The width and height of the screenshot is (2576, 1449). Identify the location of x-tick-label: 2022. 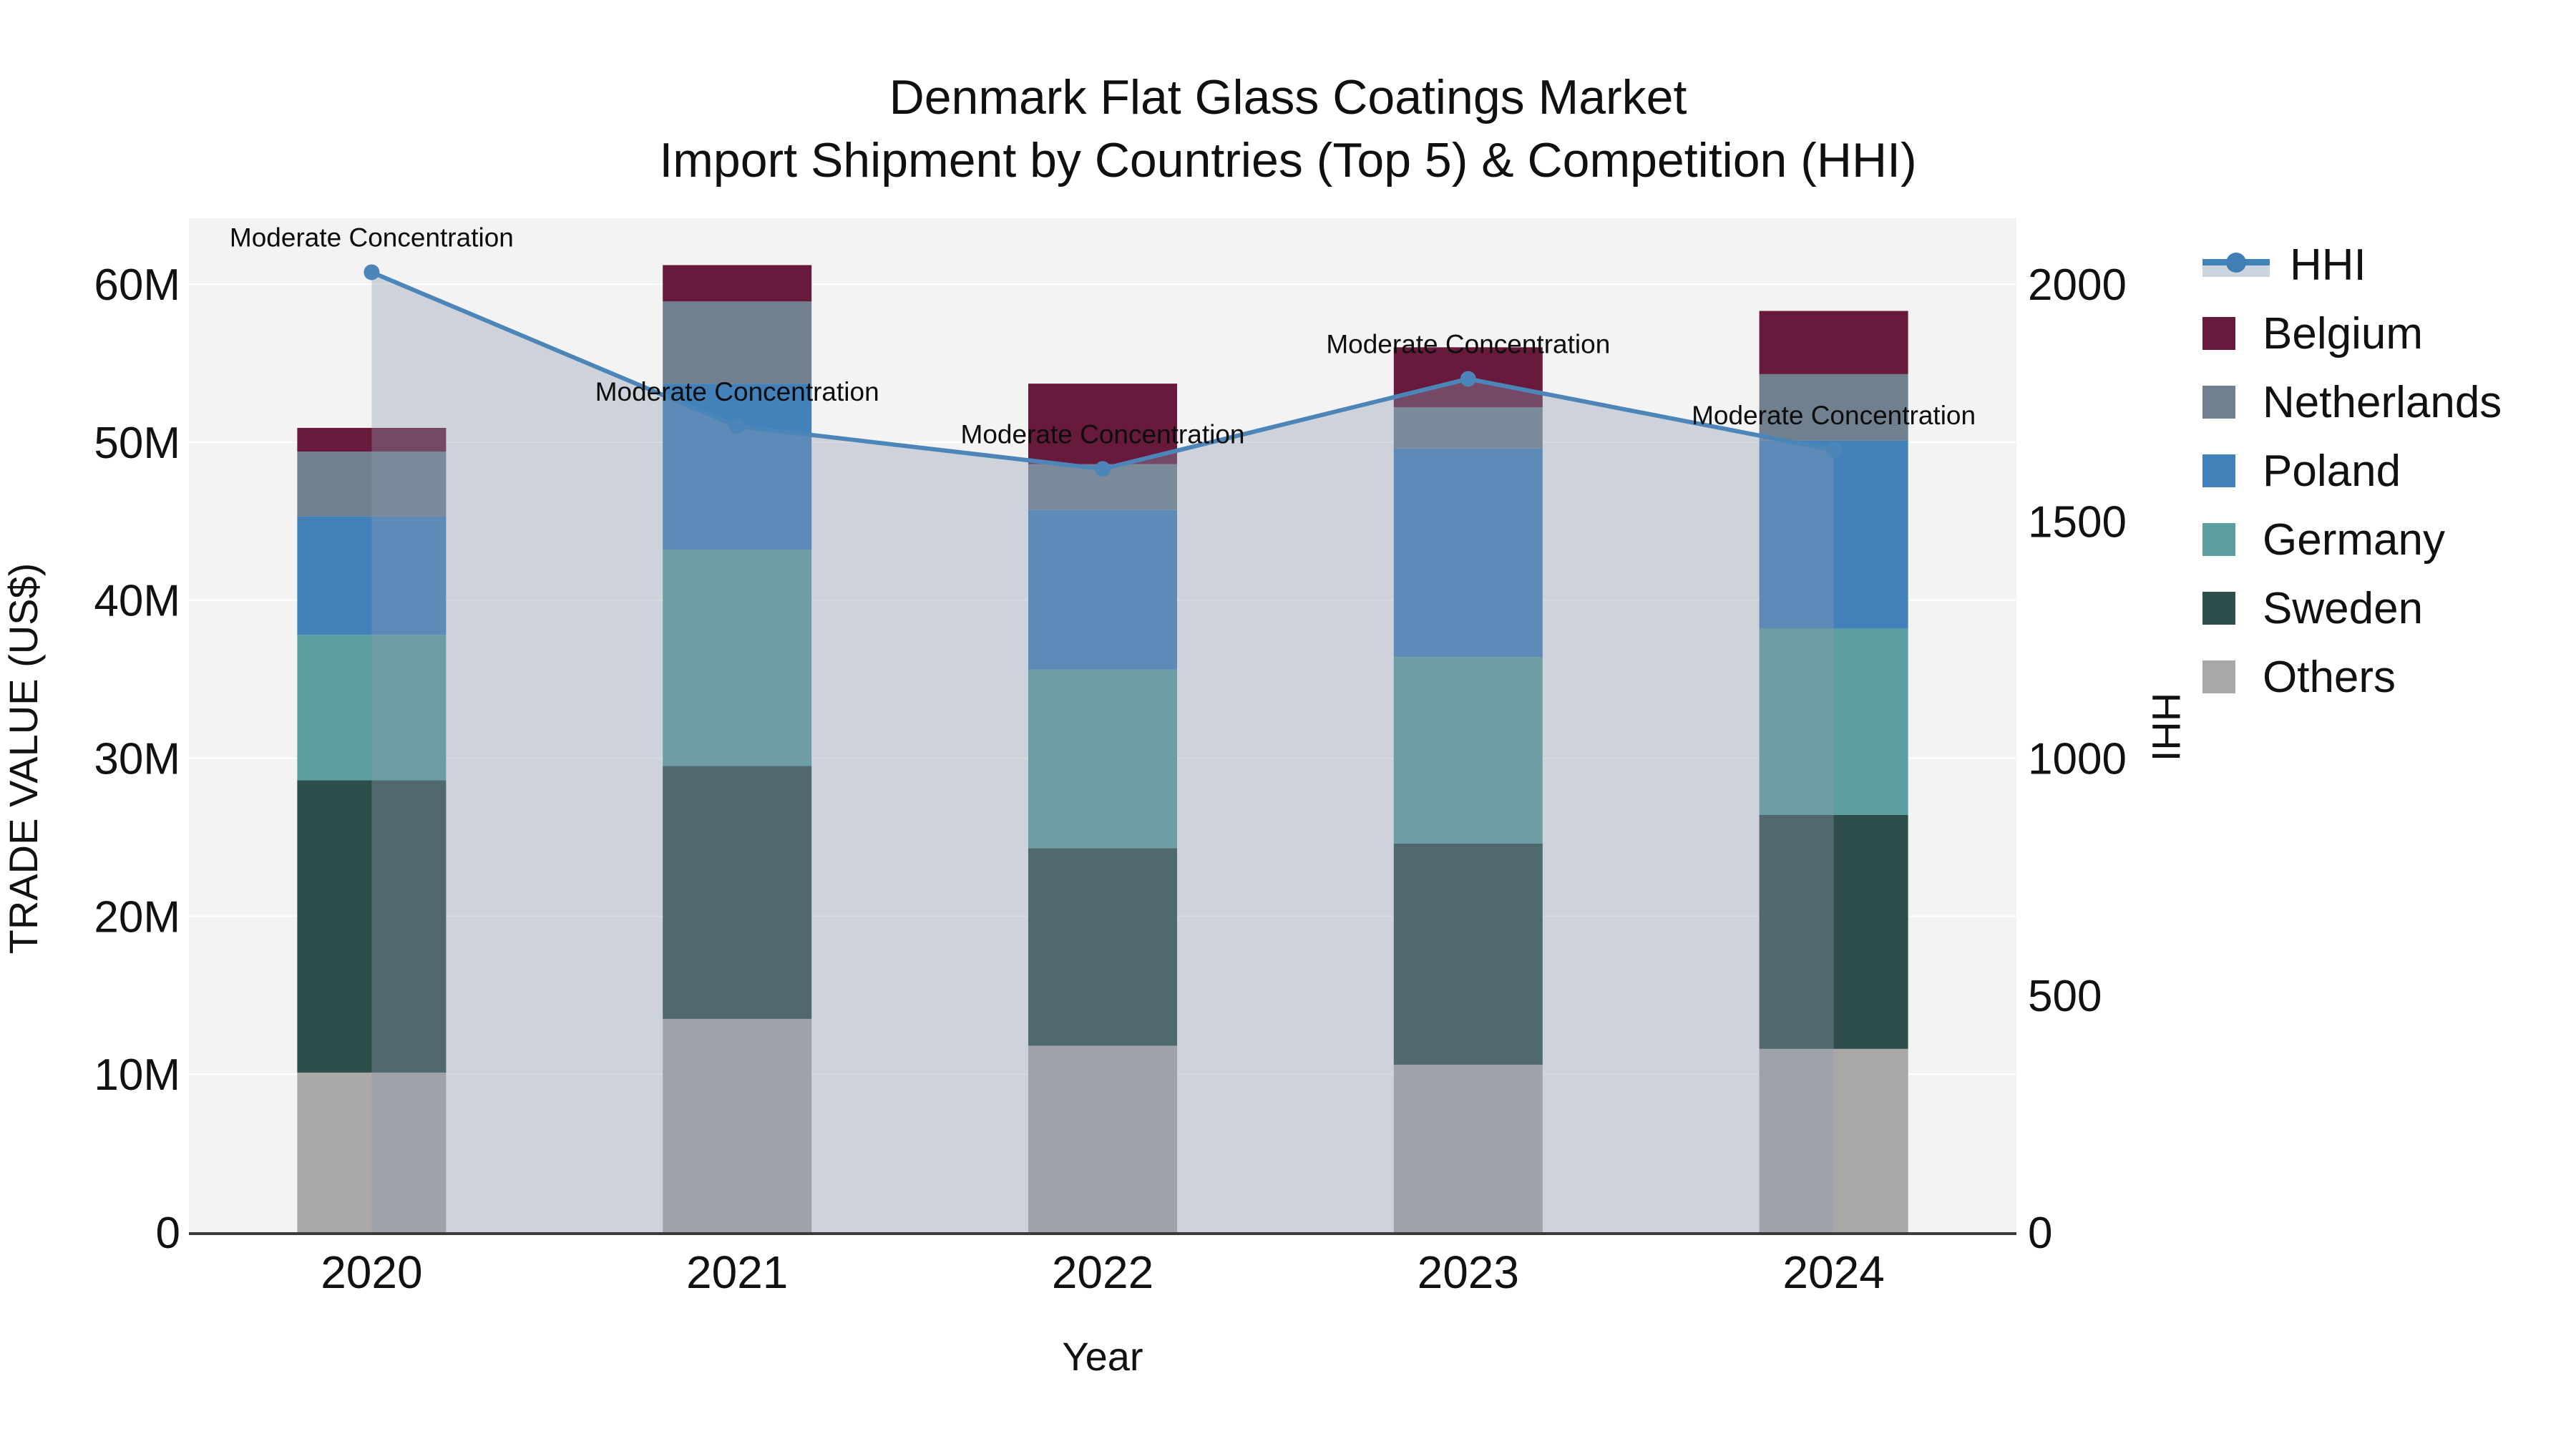
(1102, 1272).